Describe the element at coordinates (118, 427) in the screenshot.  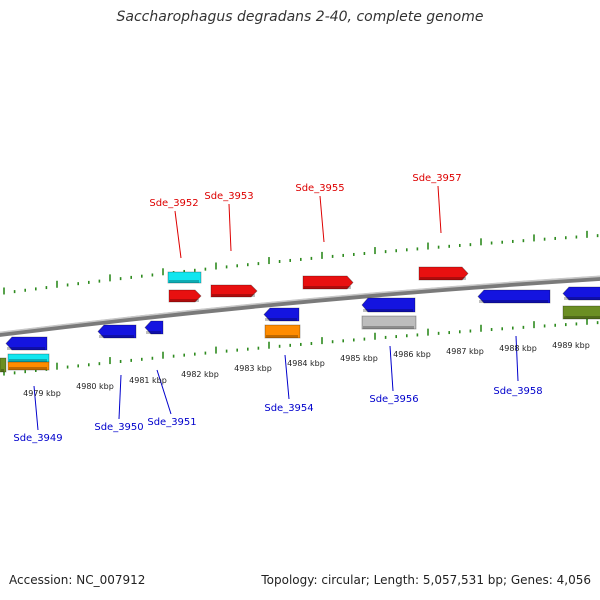
I see `gene-label-sde-3950: Sde_3950` at that location.